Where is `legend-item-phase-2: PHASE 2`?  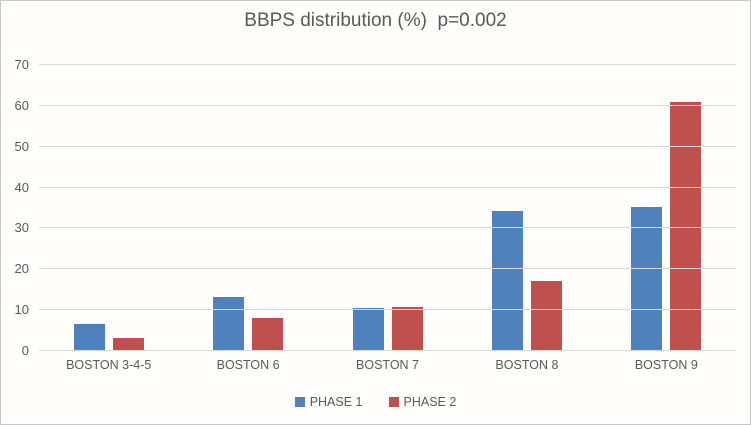 legend-item-phase-2: PHASE 2 is located at coordinates (422, 402).